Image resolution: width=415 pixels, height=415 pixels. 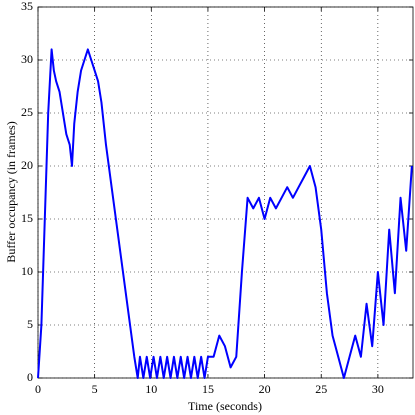 I want to click on y-tick-label: 20, so click(x=27, y=165).